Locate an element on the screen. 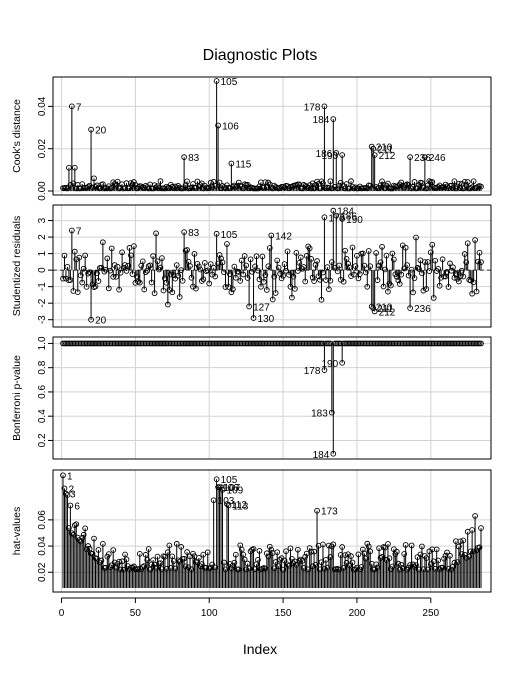  point-label: 183 is located at coordinates (319, 414).